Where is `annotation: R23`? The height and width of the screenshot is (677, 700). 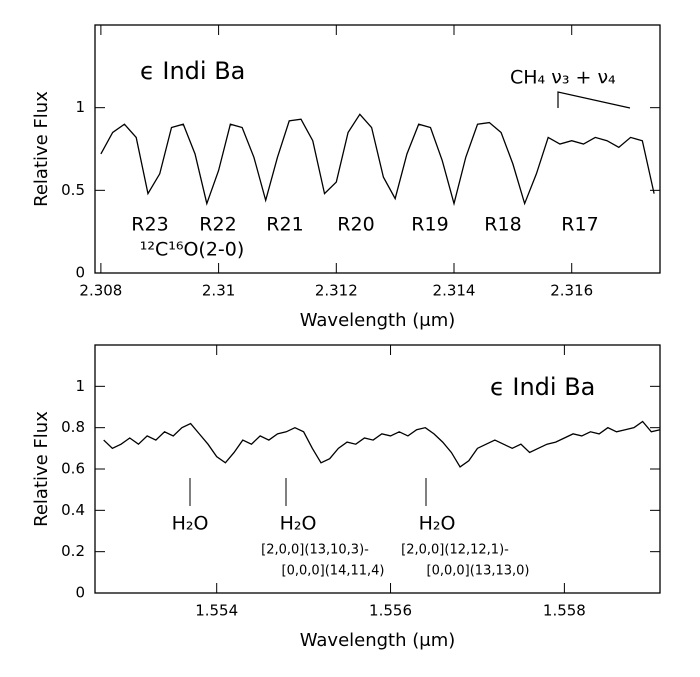 annotation: R23 is located at coordinates (149, 225).